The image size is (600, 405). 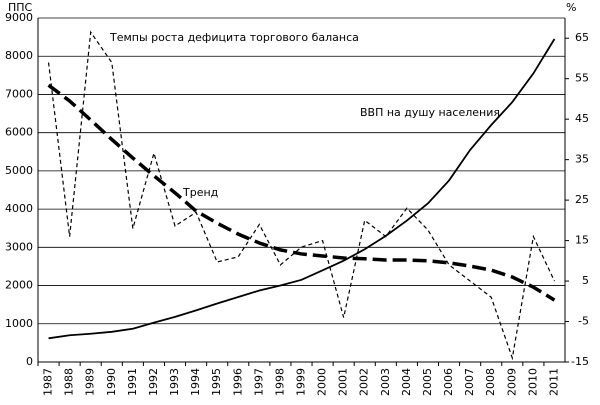 What do you see at coordinates (427, 382) in the screenshot?
I see `x-tick-label: 2005` at bounding box center [427, 382].